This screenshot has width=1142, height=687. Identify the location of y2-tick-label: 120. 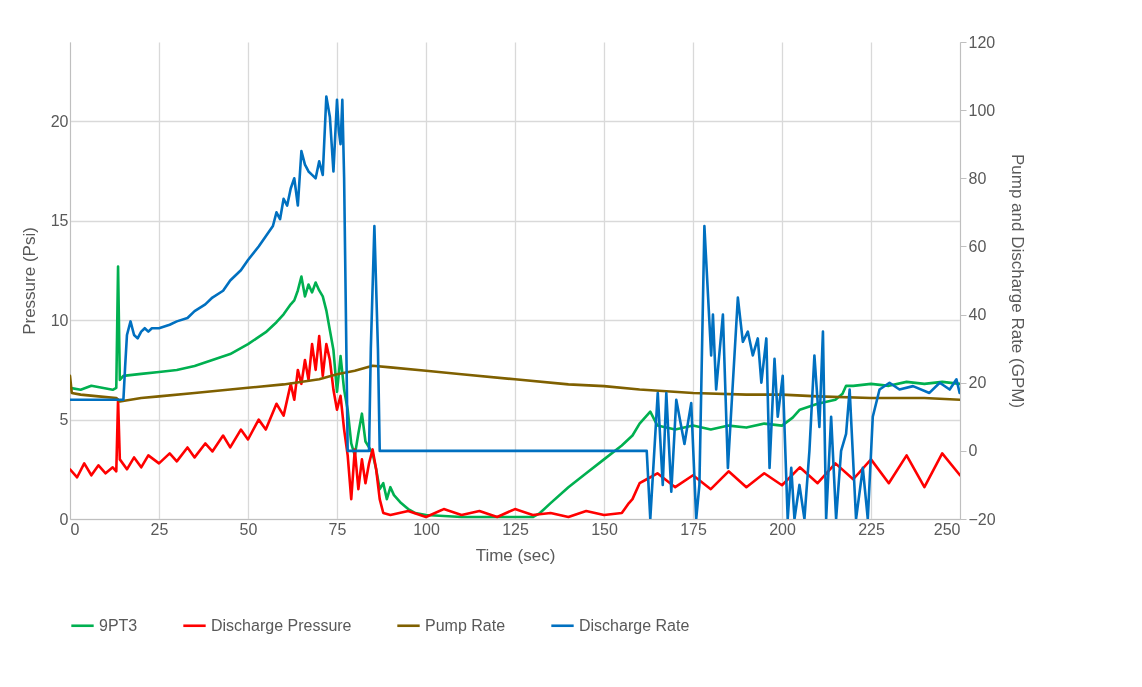
(982, 42).